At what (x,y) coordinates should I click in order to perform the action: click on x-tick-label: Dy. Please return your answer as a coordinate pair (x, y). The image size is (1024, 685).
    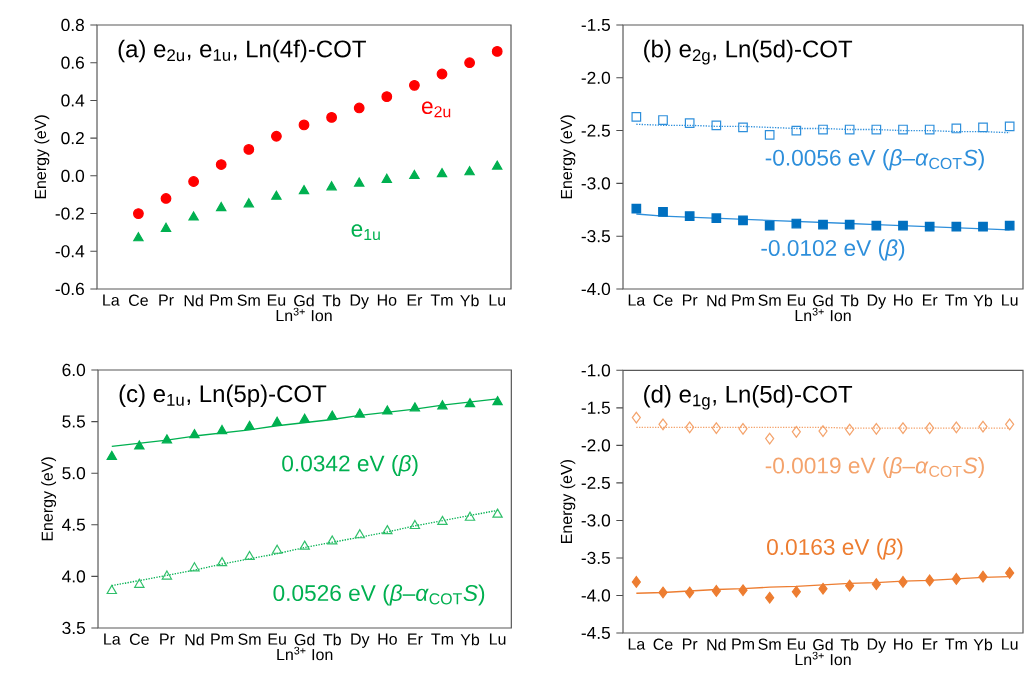
    Looking at the image, I should click on (877, 645).